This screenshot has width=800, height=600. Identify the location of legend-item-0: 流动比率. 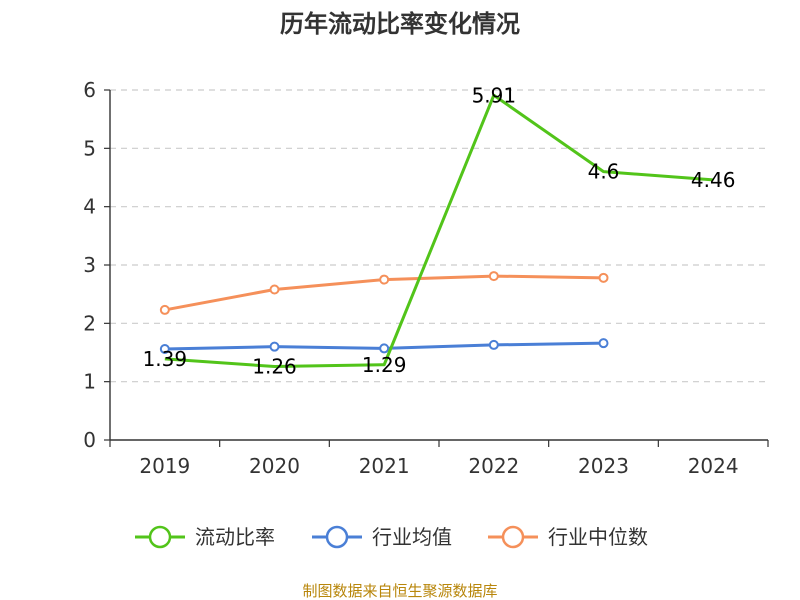
(205, 537).